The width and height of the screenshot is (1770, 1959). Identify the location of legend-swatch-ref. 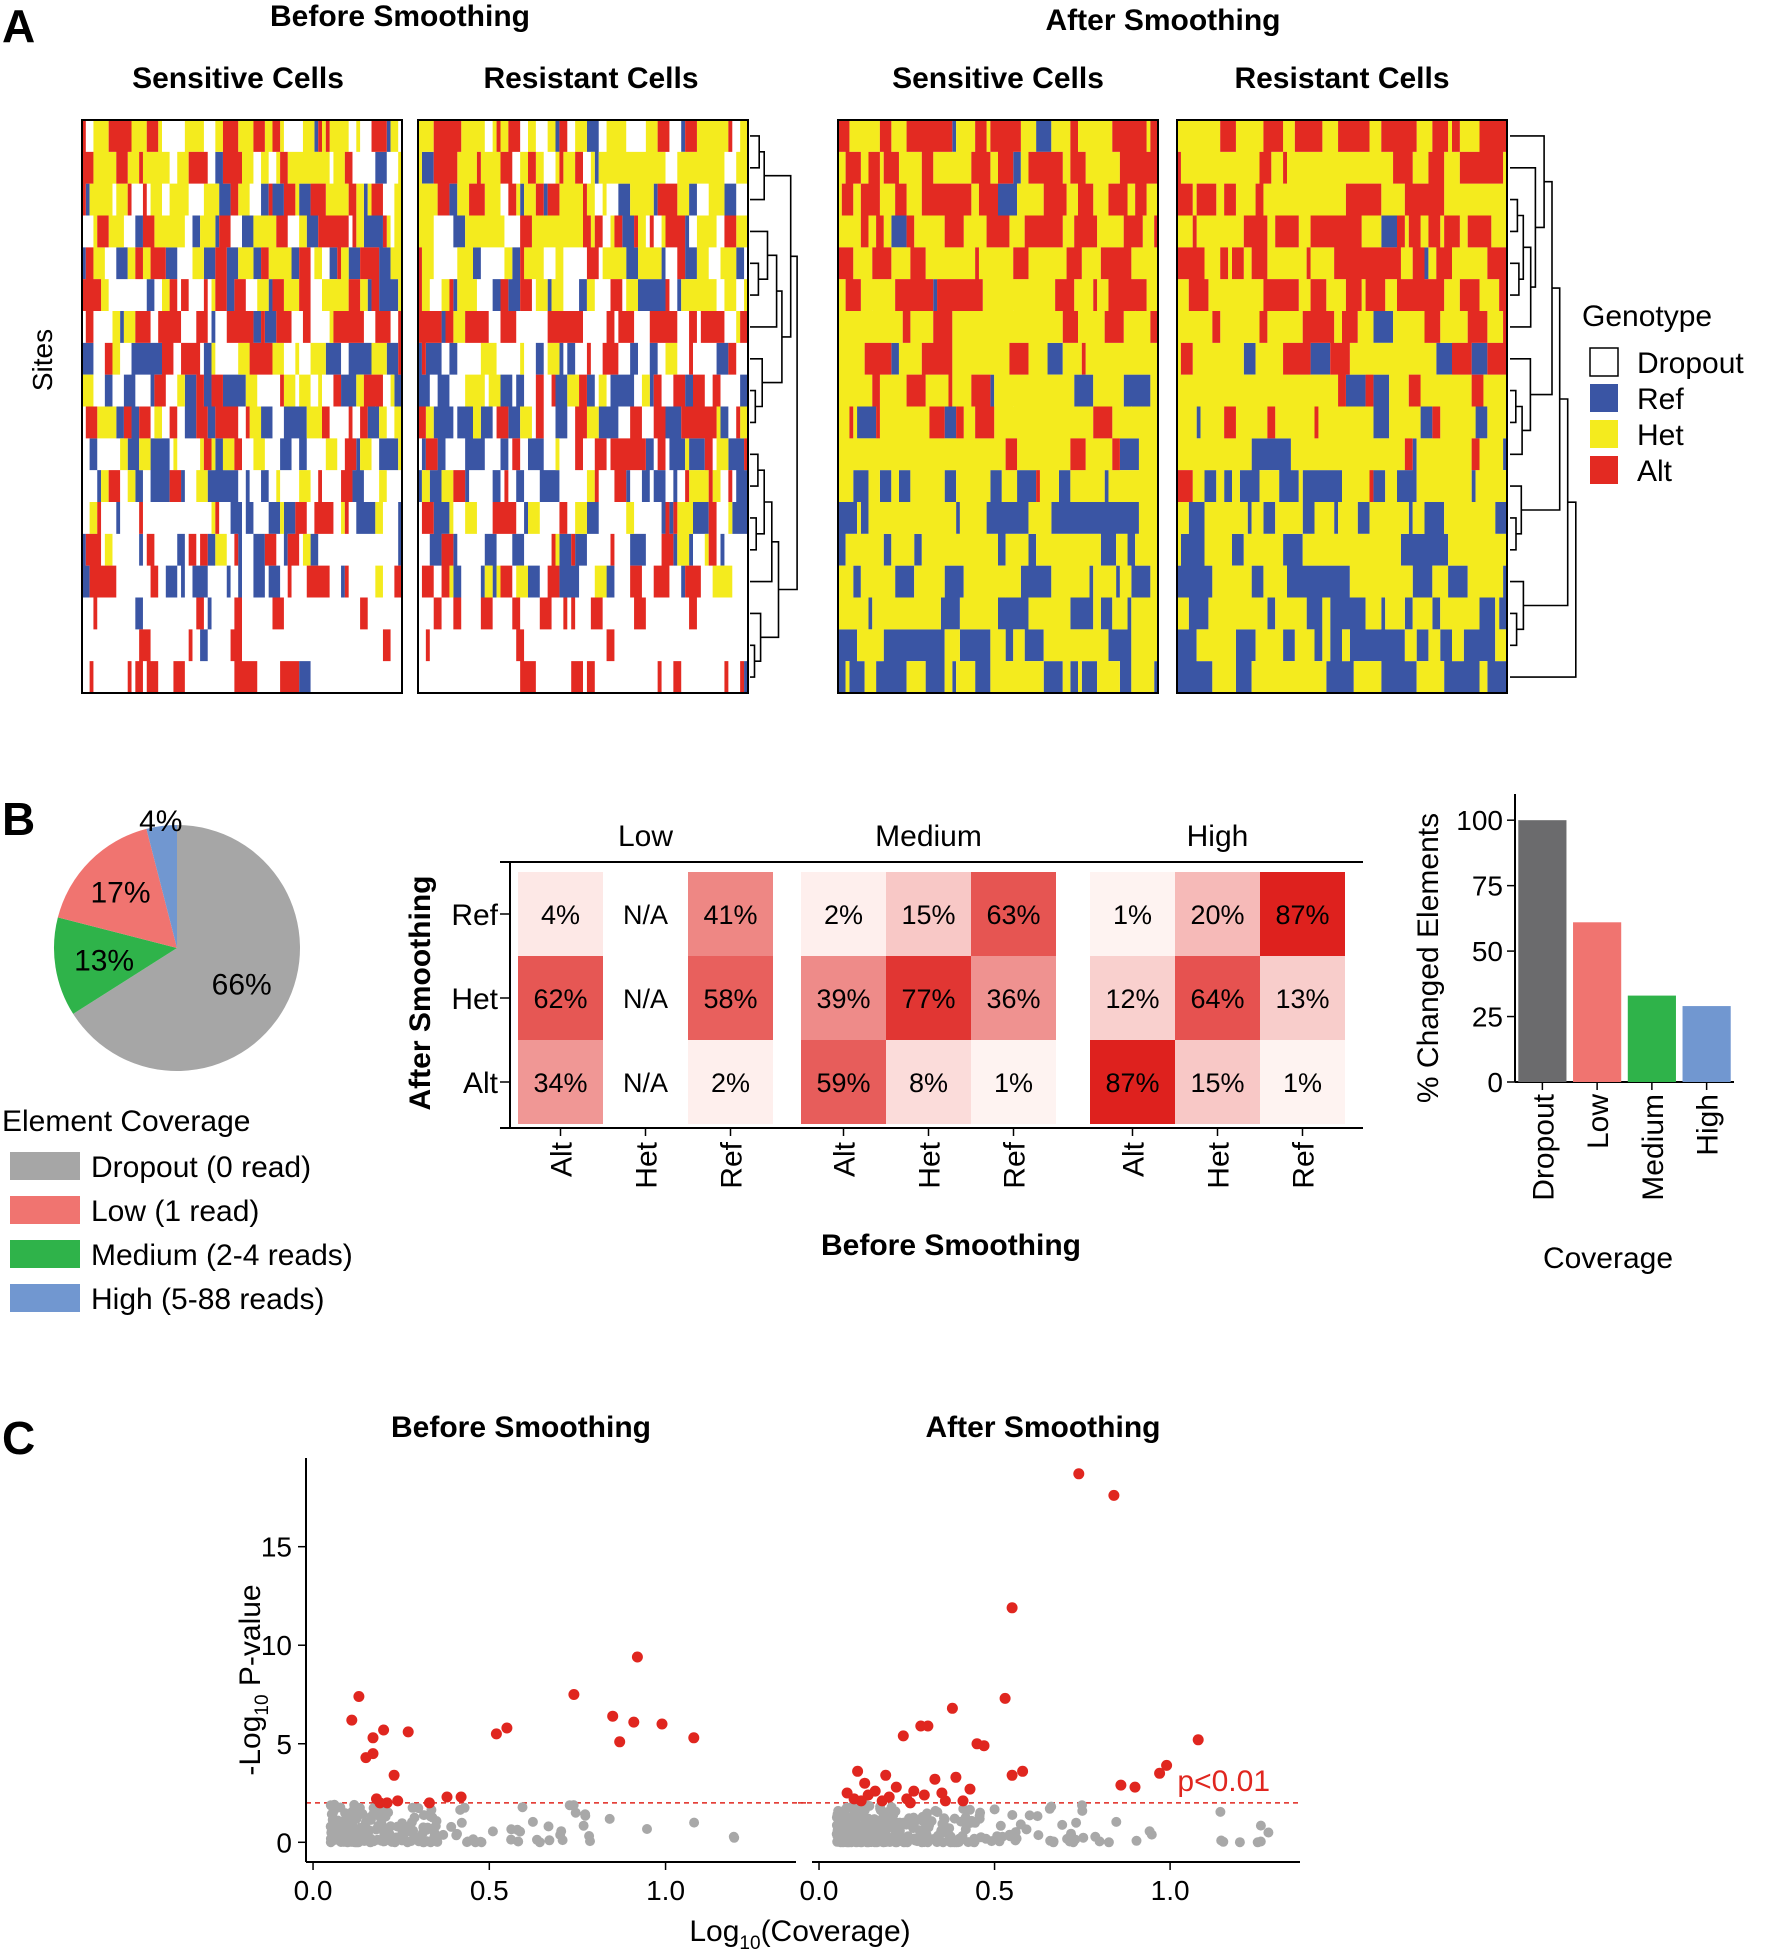
(1604, 398).